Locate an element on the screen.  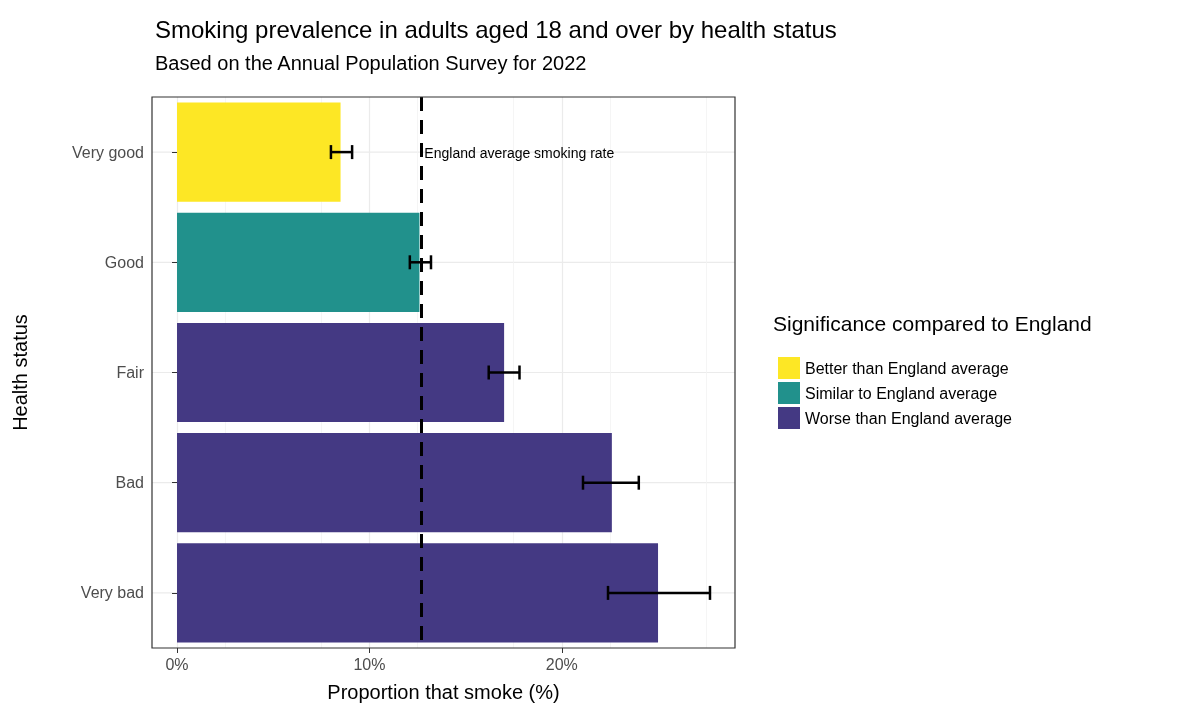
y-tick-label: Very bad is located at coordinates (112, 593).